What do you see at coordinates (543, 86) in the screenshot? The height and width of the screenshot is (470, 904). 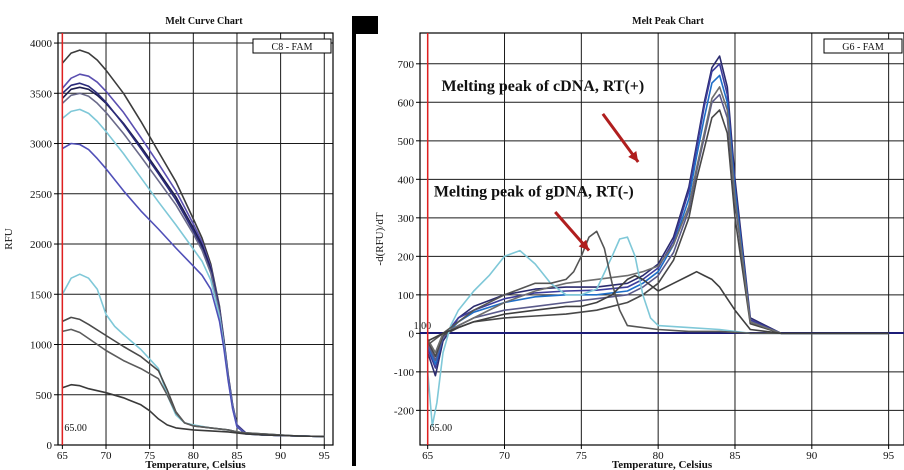 I see `annotation-text: Melting peak of cDNA, RT(+)` at bounding box center [543, 86].